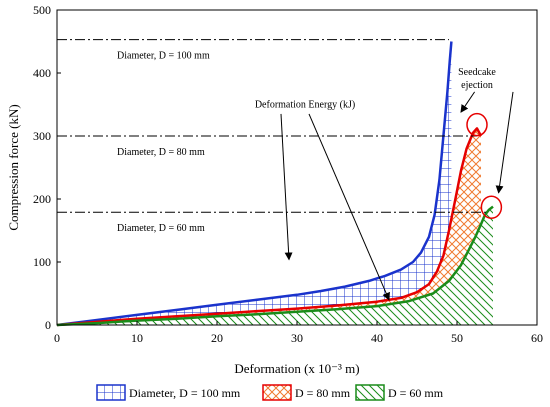 This screenshot has height=407, width=550. I want to click on seedcake-label-line2: ejection, so click(477, 85).